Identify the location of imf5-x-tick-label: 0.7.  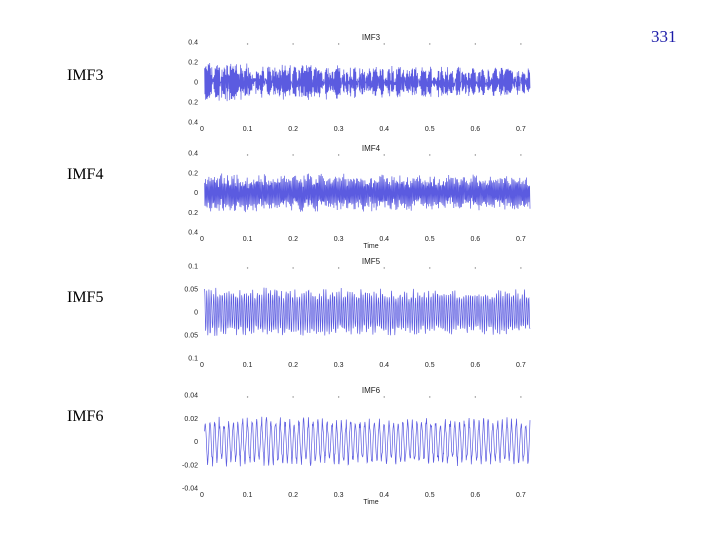
(521, 365).